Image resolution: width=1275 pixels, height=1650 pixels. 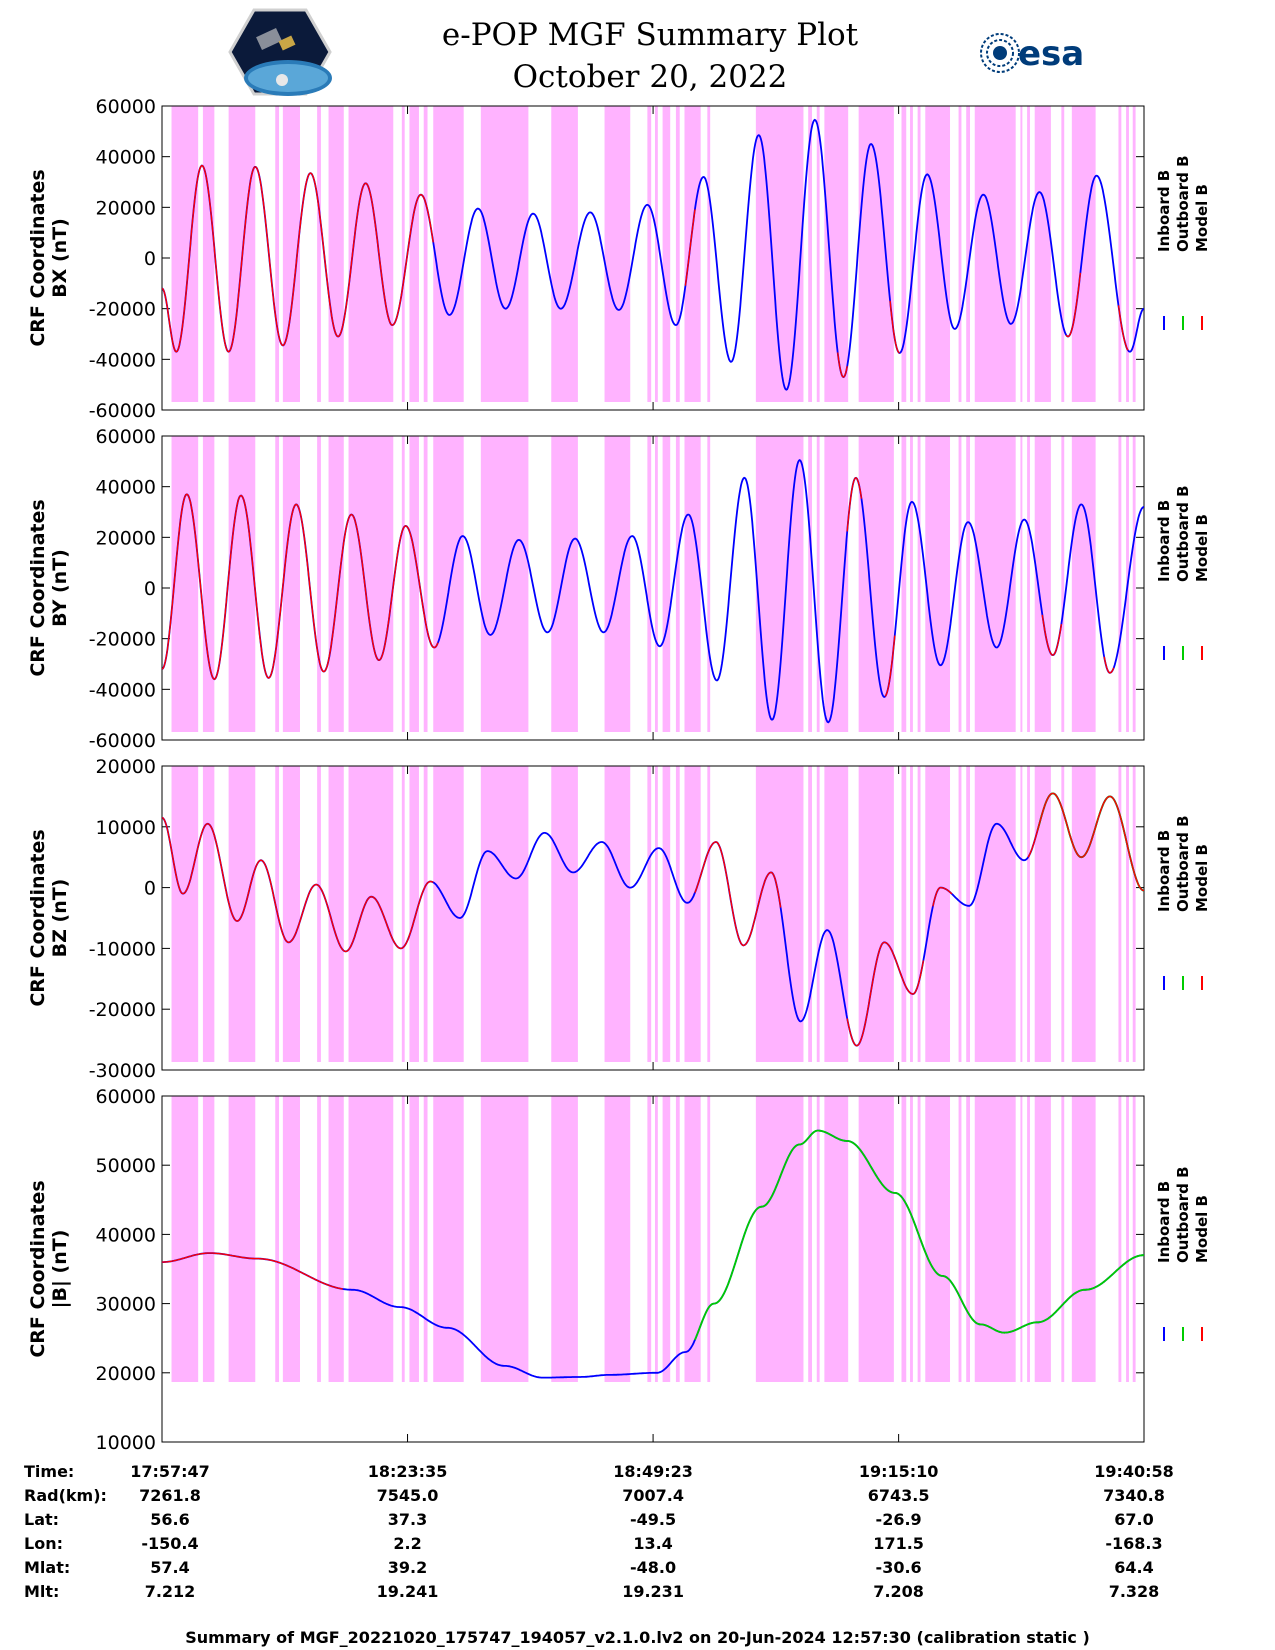 I want to click on title-block: e-POP MGF Summary Plot October 20, 2022, so click(x=650, y=56).